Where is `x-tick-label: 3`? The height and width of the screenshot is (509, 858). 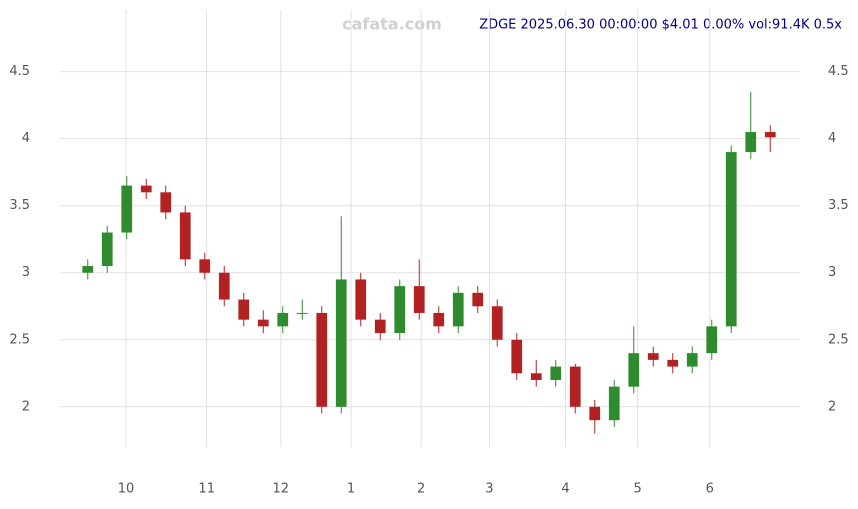 x-tick-label: 3 is located at coordinates (489, 489).